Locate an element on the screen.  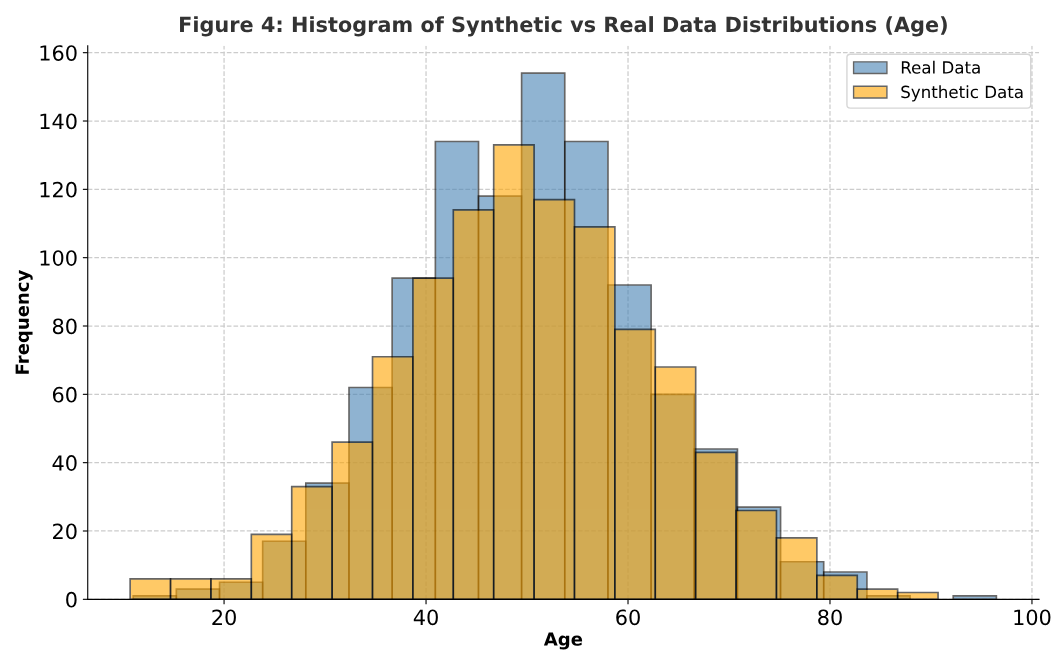
x-tick-label: 20 is located at coordinates (224, 617).